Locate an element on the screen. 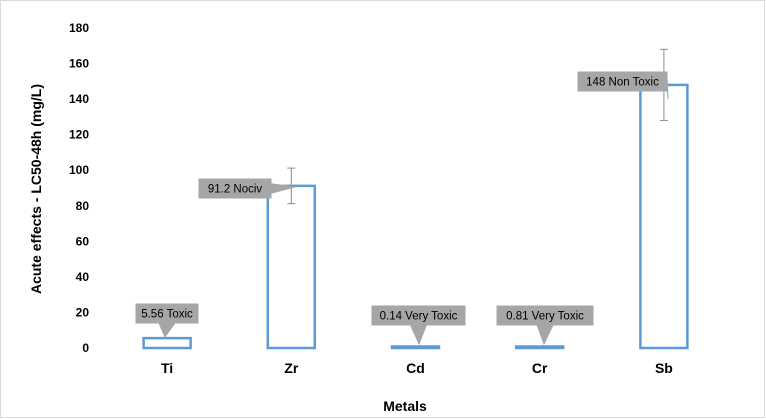 This screenshot has width=766, height=419. x-axis-title: Metals is located at coordinates (405, 406).